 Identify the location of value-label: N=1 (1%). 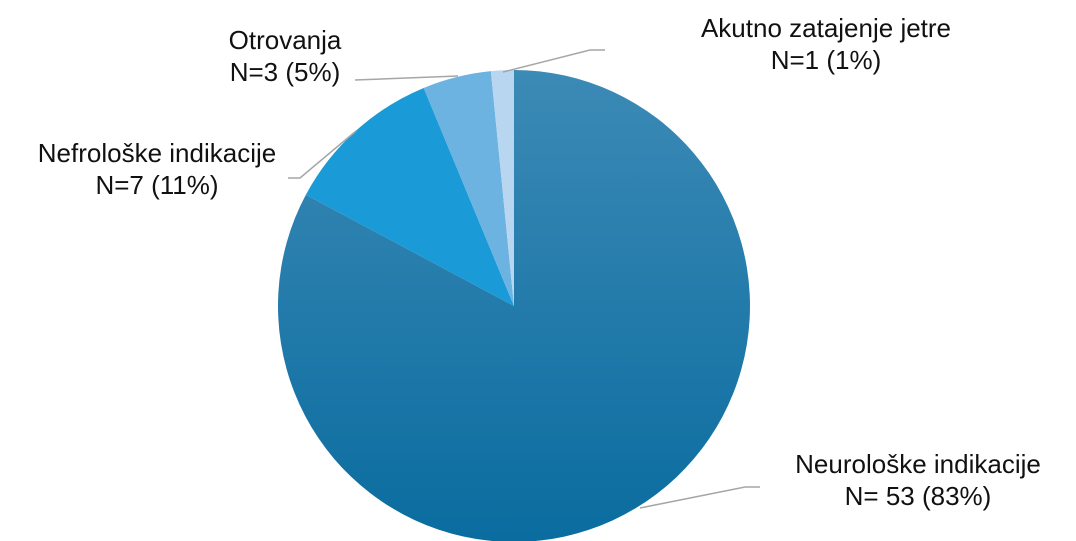
(826, 60).